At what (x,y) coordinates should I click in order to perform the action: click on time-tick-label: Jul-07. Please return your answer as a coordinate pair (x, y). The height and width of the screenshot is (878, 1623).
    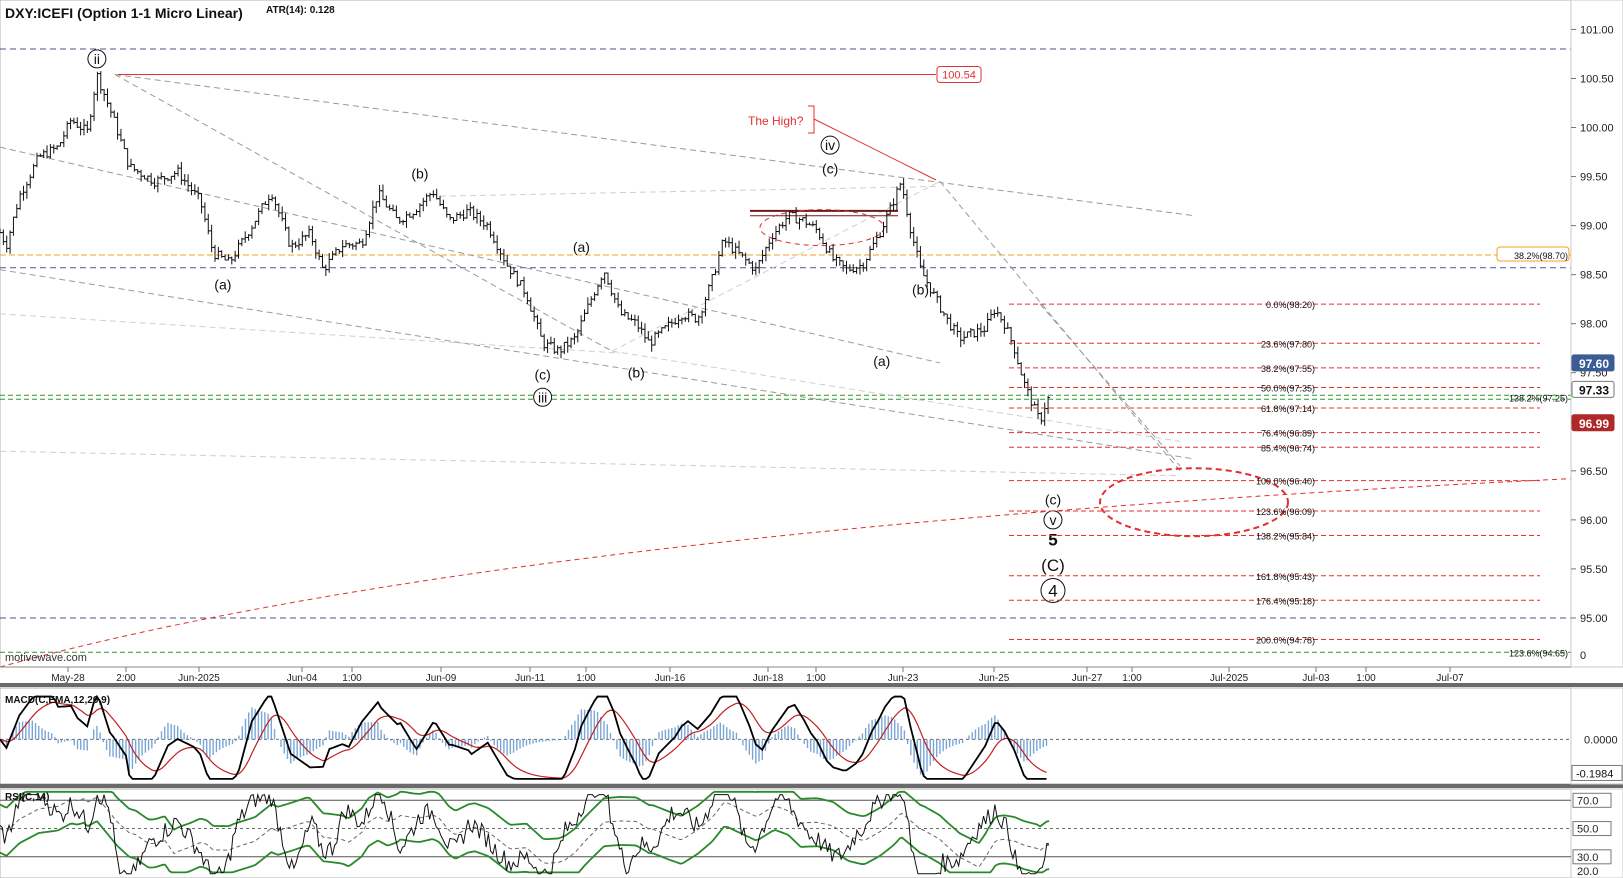
    Looking at the image, I should click on (1450, 678).